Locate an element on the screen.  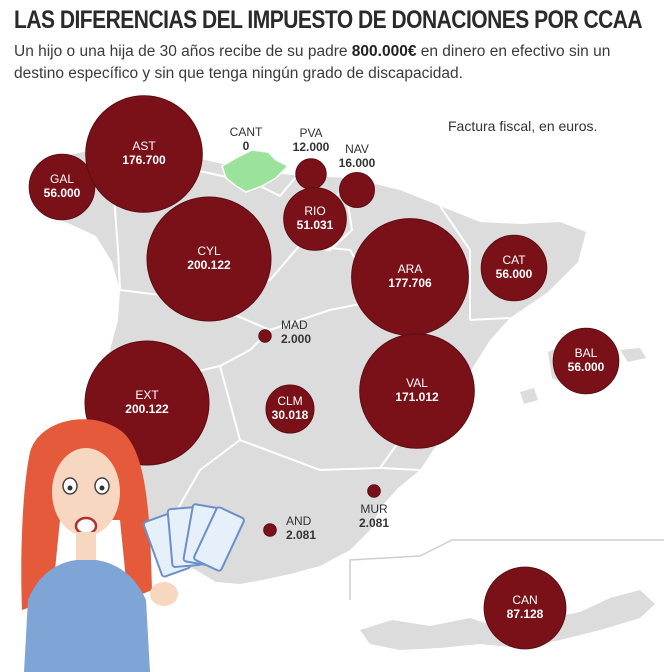
region-label-can: CAN is located at coordinates (524, 600).